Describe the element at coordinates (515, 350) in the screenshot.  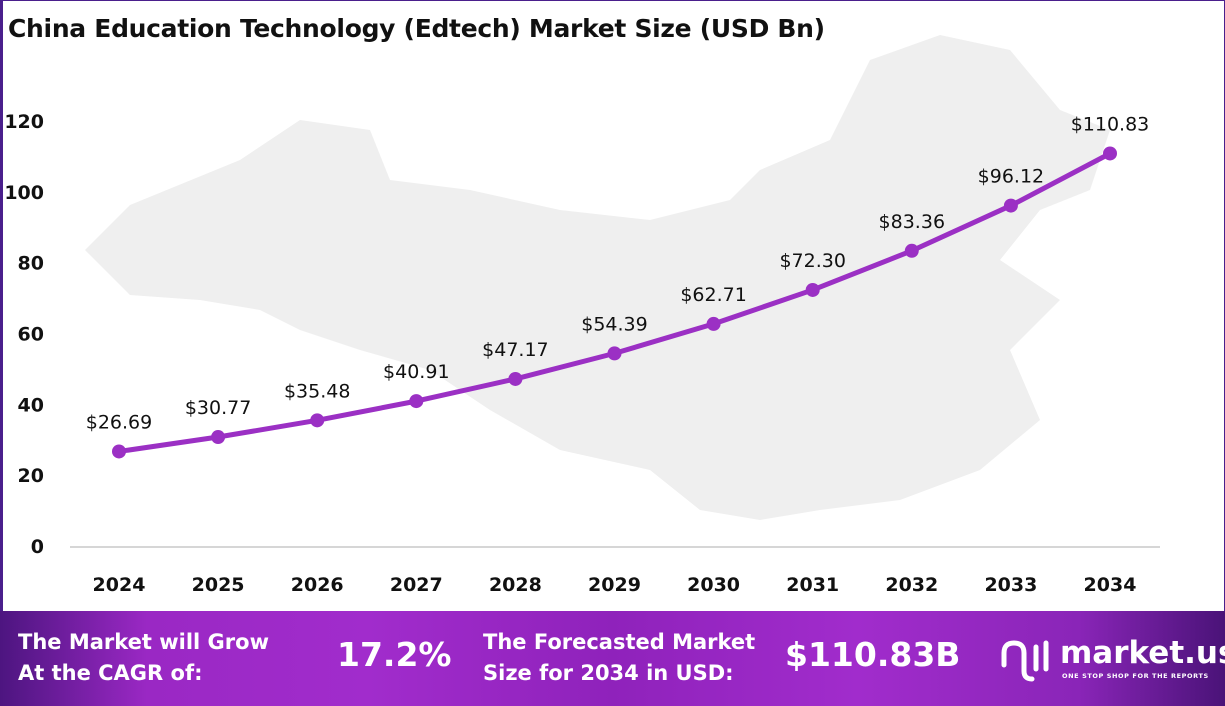
I see `data-label: $47.17` at that location.